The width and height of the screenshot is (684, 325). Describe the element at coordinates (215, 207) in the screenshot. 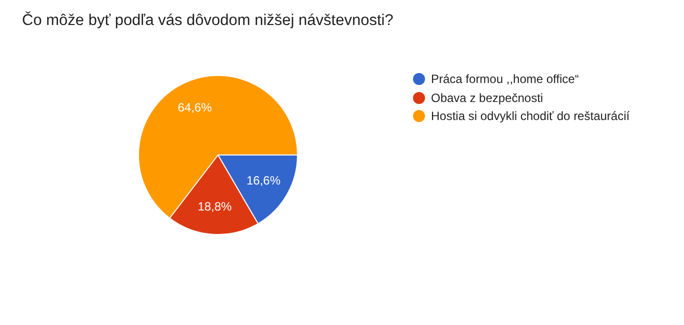

I see `data-label: 18,8%` at that location.